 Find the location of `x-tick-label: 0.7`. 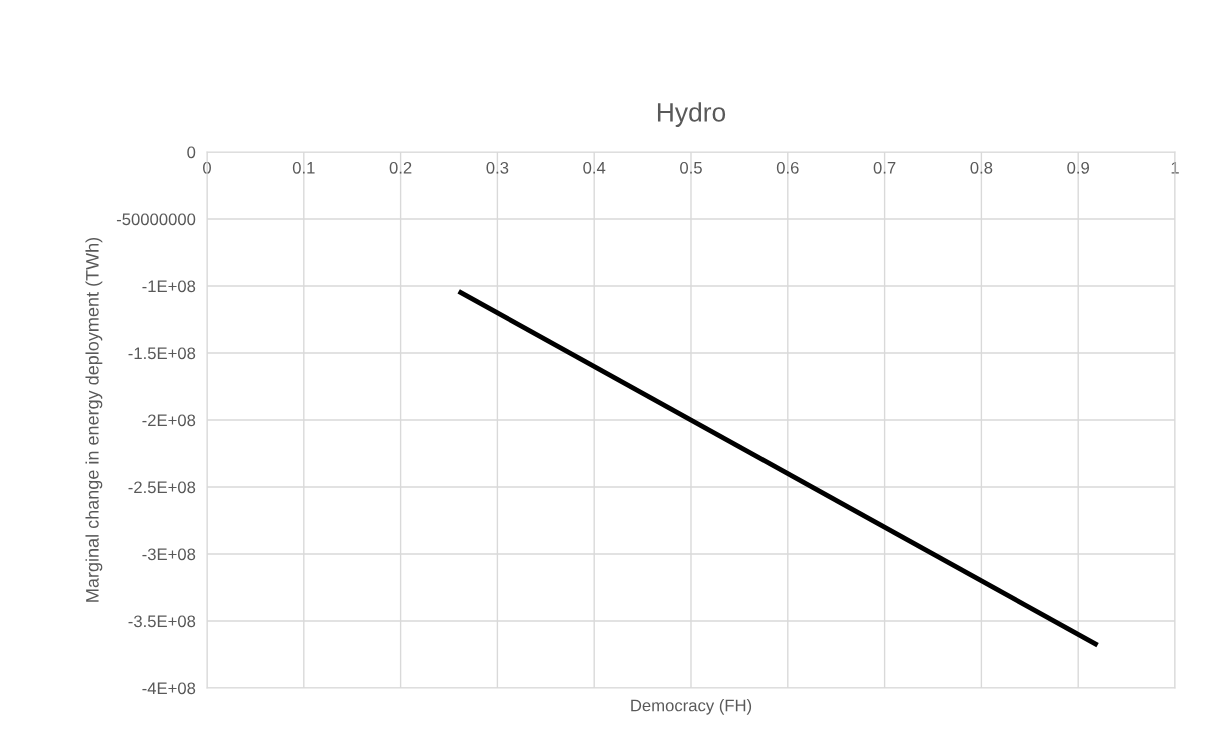

x-tick-label: 0.7 is located at coordinates (884, 167).